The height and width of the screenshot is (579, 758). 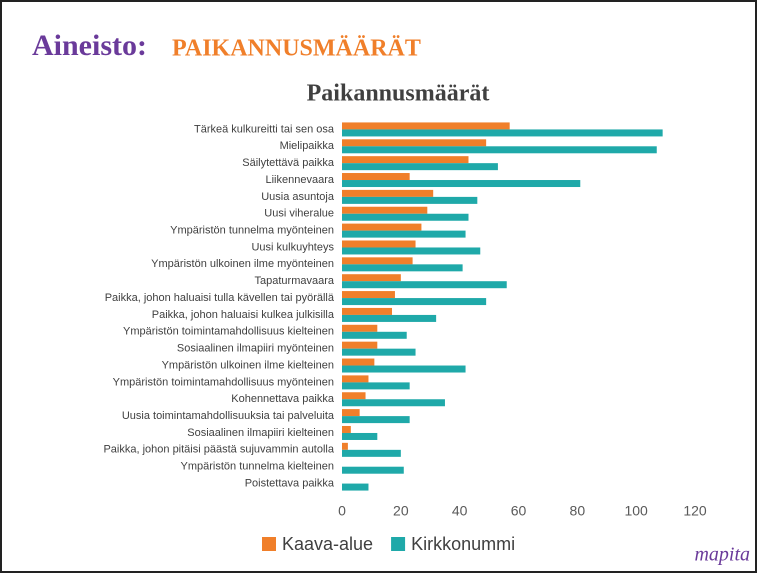 What do you see at coordinates (695, 511) in the screenshot?
I see `x-tick-label: 120` at bounding box center [695, 511].